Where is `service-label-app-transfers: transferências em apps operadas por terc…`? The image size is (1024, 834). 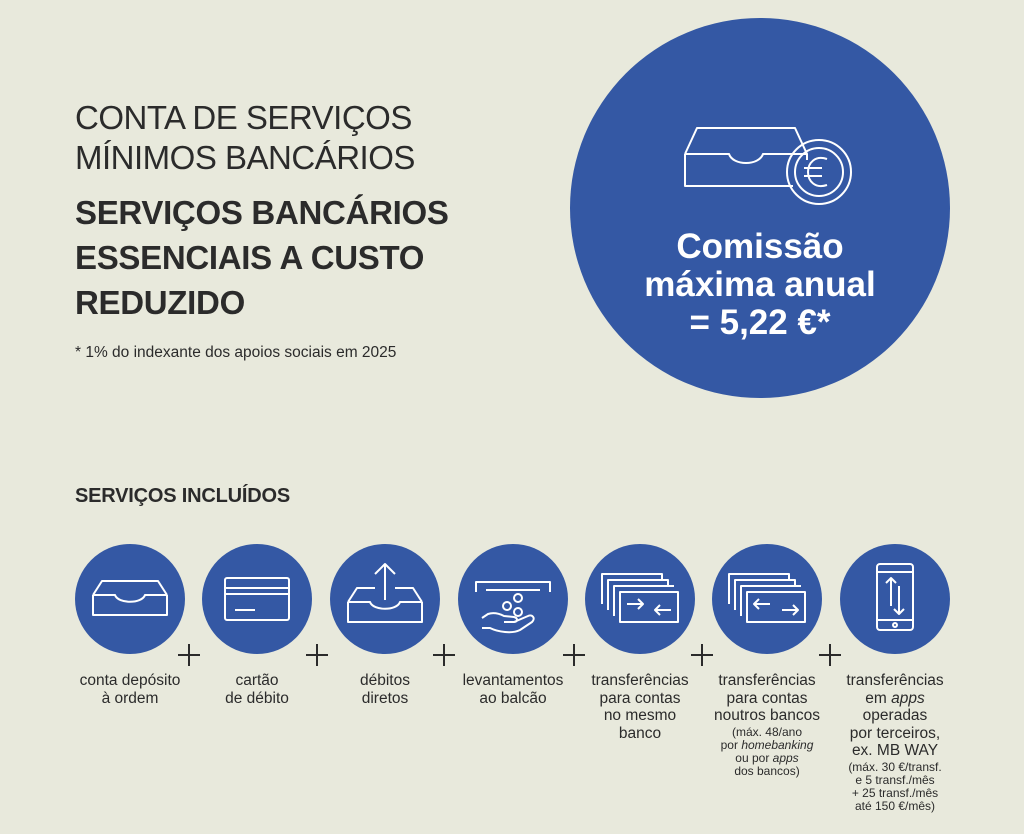 service-label-app-transfers: transferências em apps operadas por terc… is located at coordinates (895, 742).